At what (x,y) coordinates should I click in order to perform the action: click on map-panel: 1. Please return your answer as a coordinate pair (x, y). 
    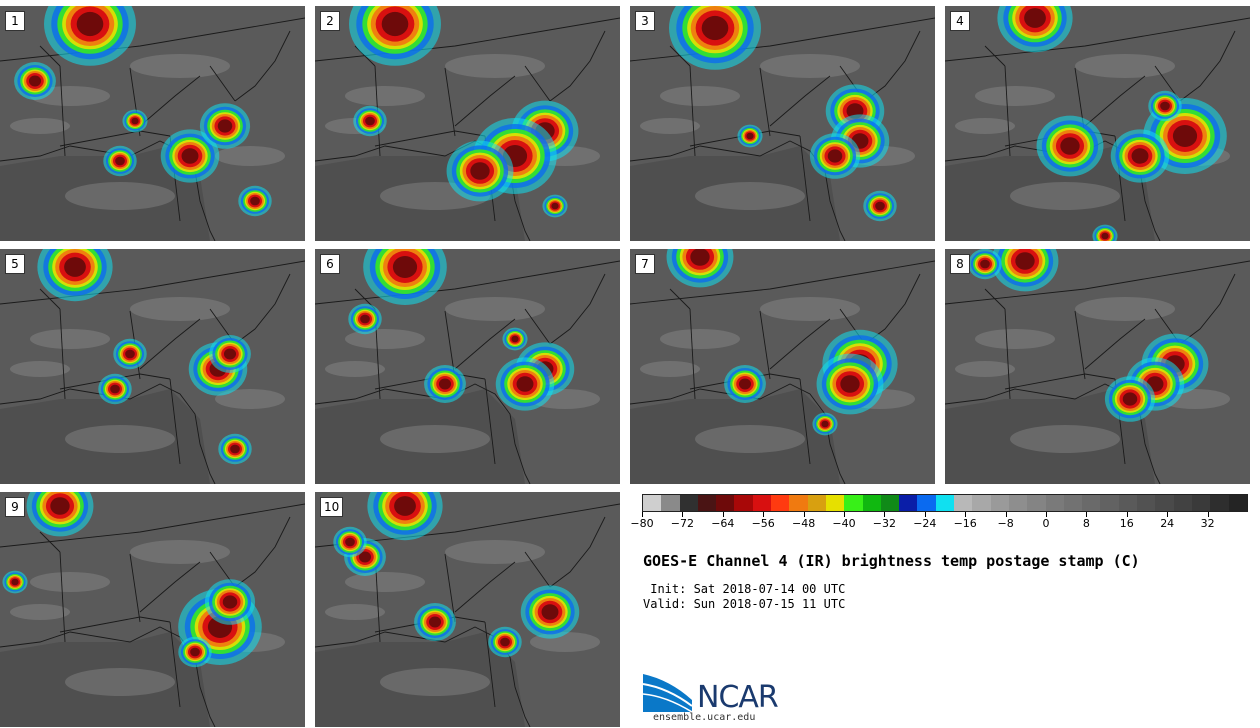
    Looking at the image, I should click on (152, 123).